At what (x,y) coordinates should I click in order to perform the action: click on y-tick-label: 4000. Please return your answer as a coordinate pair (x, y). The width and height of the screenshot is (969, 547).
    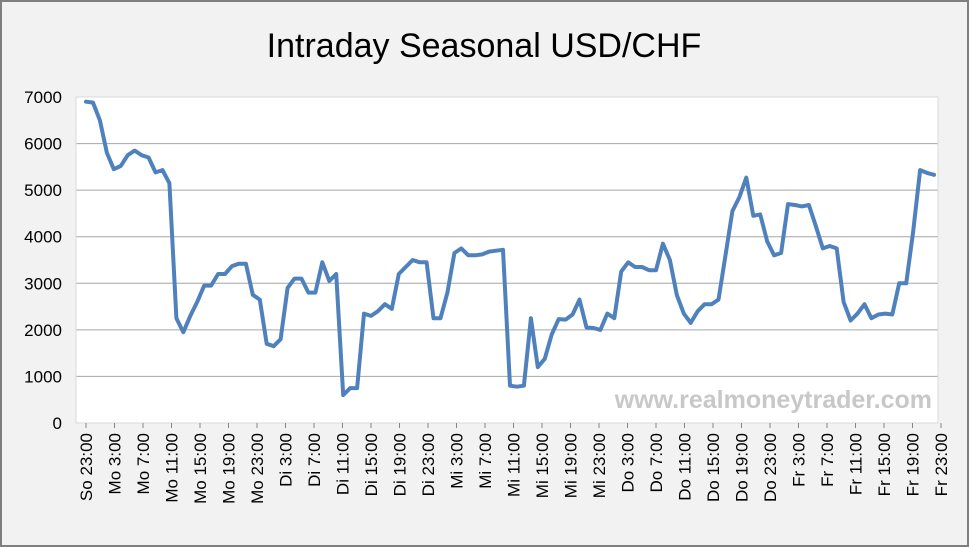
    Looking at the image, I should click on (43, 237).